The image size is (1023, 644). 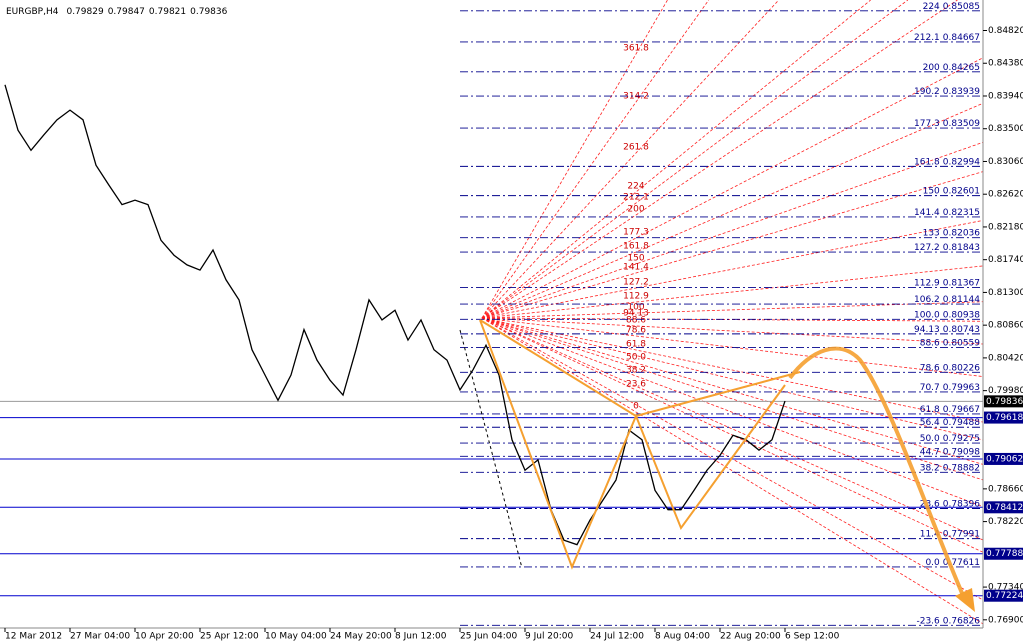 I want to click on level-tag-text: 0.78412, so click(x=1004, y=508).